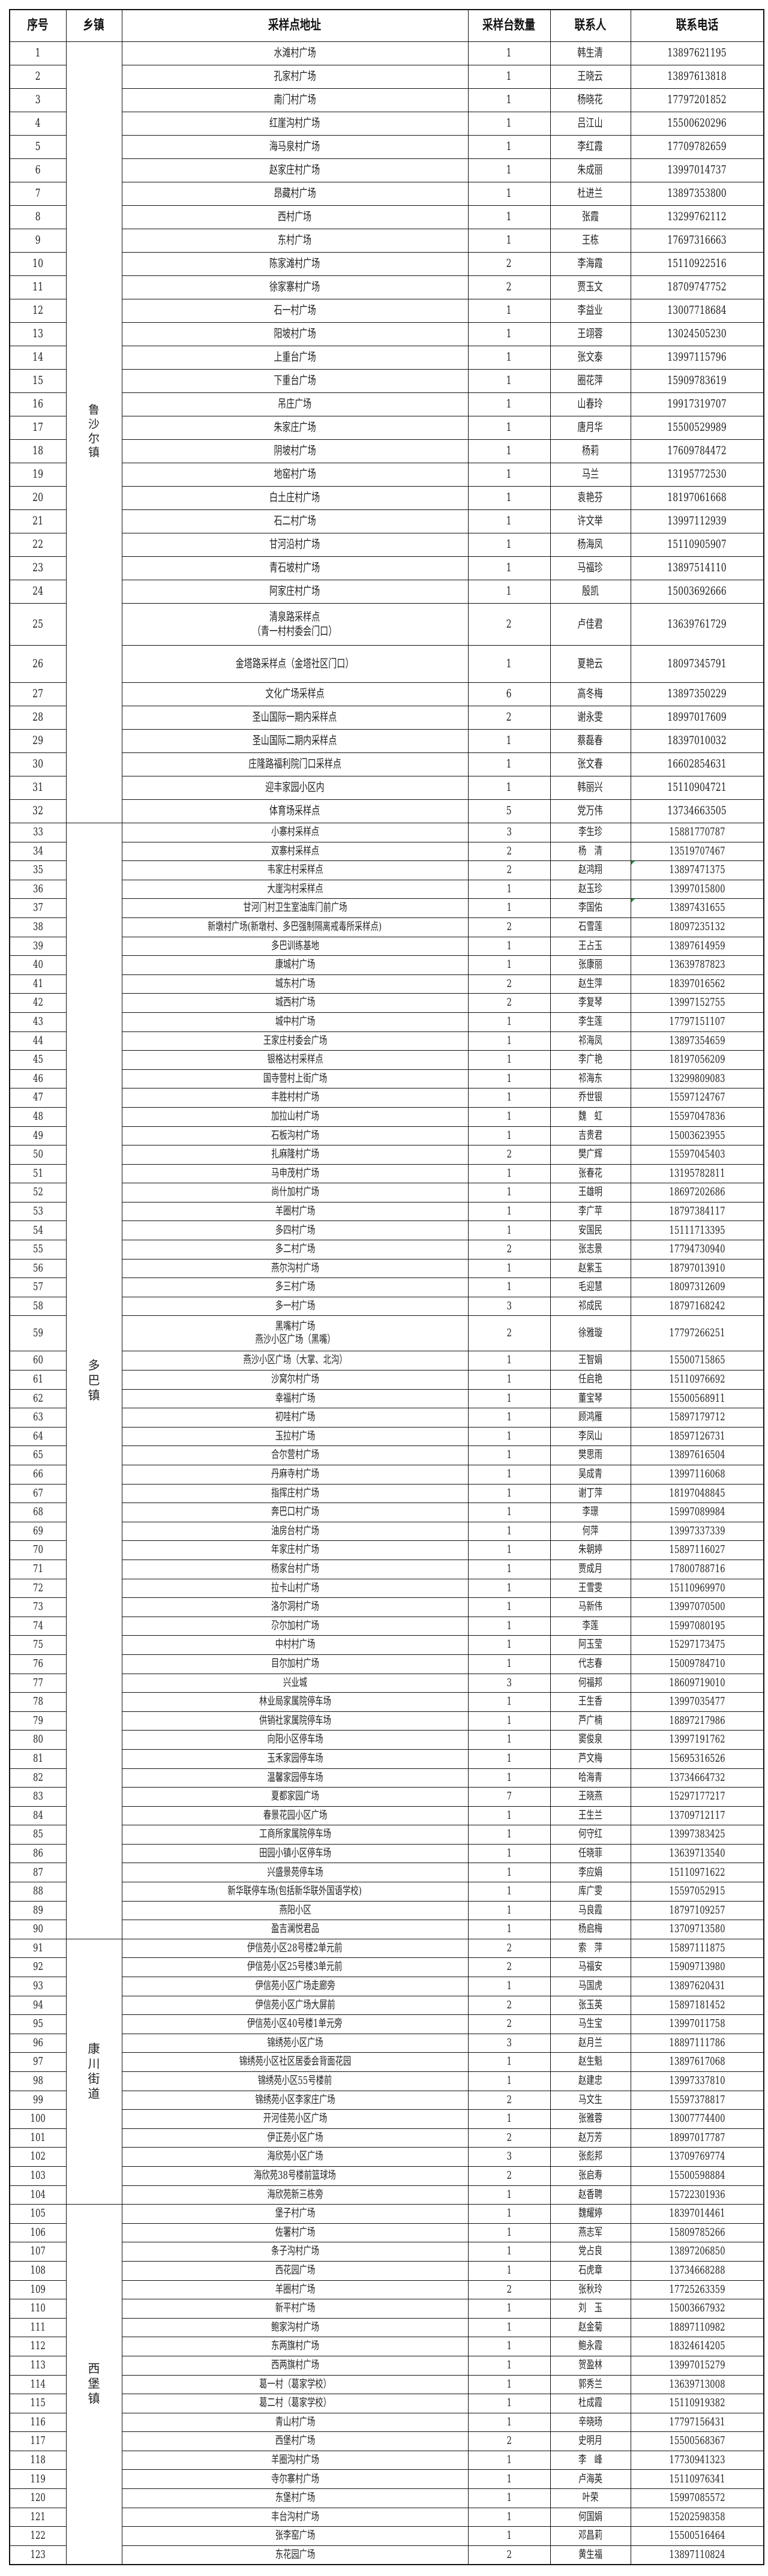  What do you see at coordinates (697, 1003) in the screenshot?
I see `phone-cell: 13997152755` at bounding box center [697, 1003].